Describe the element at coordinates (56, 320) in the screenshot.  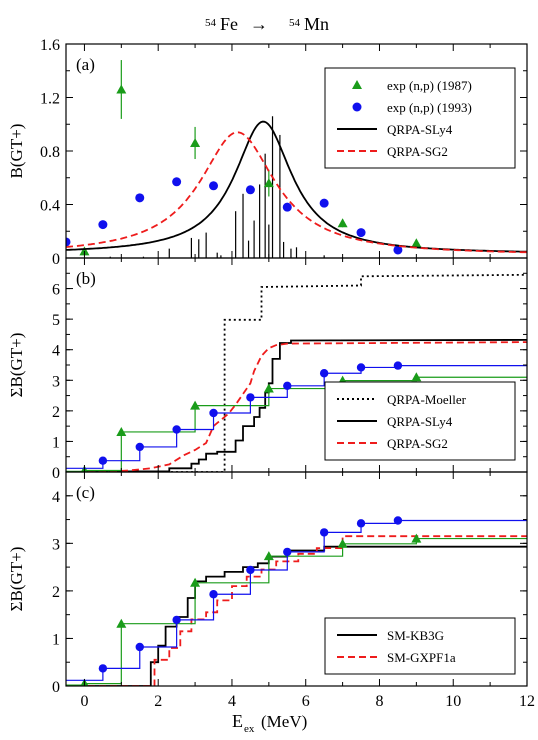
I see `y-tick-label: 5` at that location.